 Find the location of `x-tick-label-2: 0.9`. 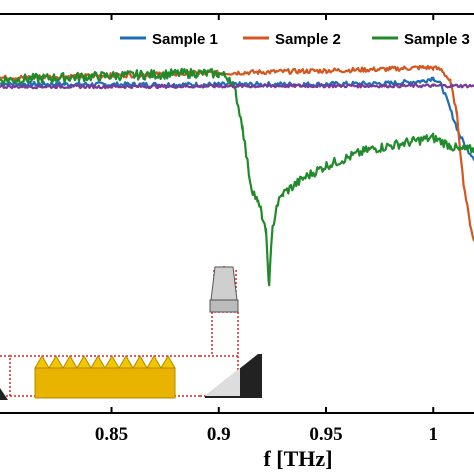

x-tick-label-2: 0.9 is located at coordinates (219, 434).